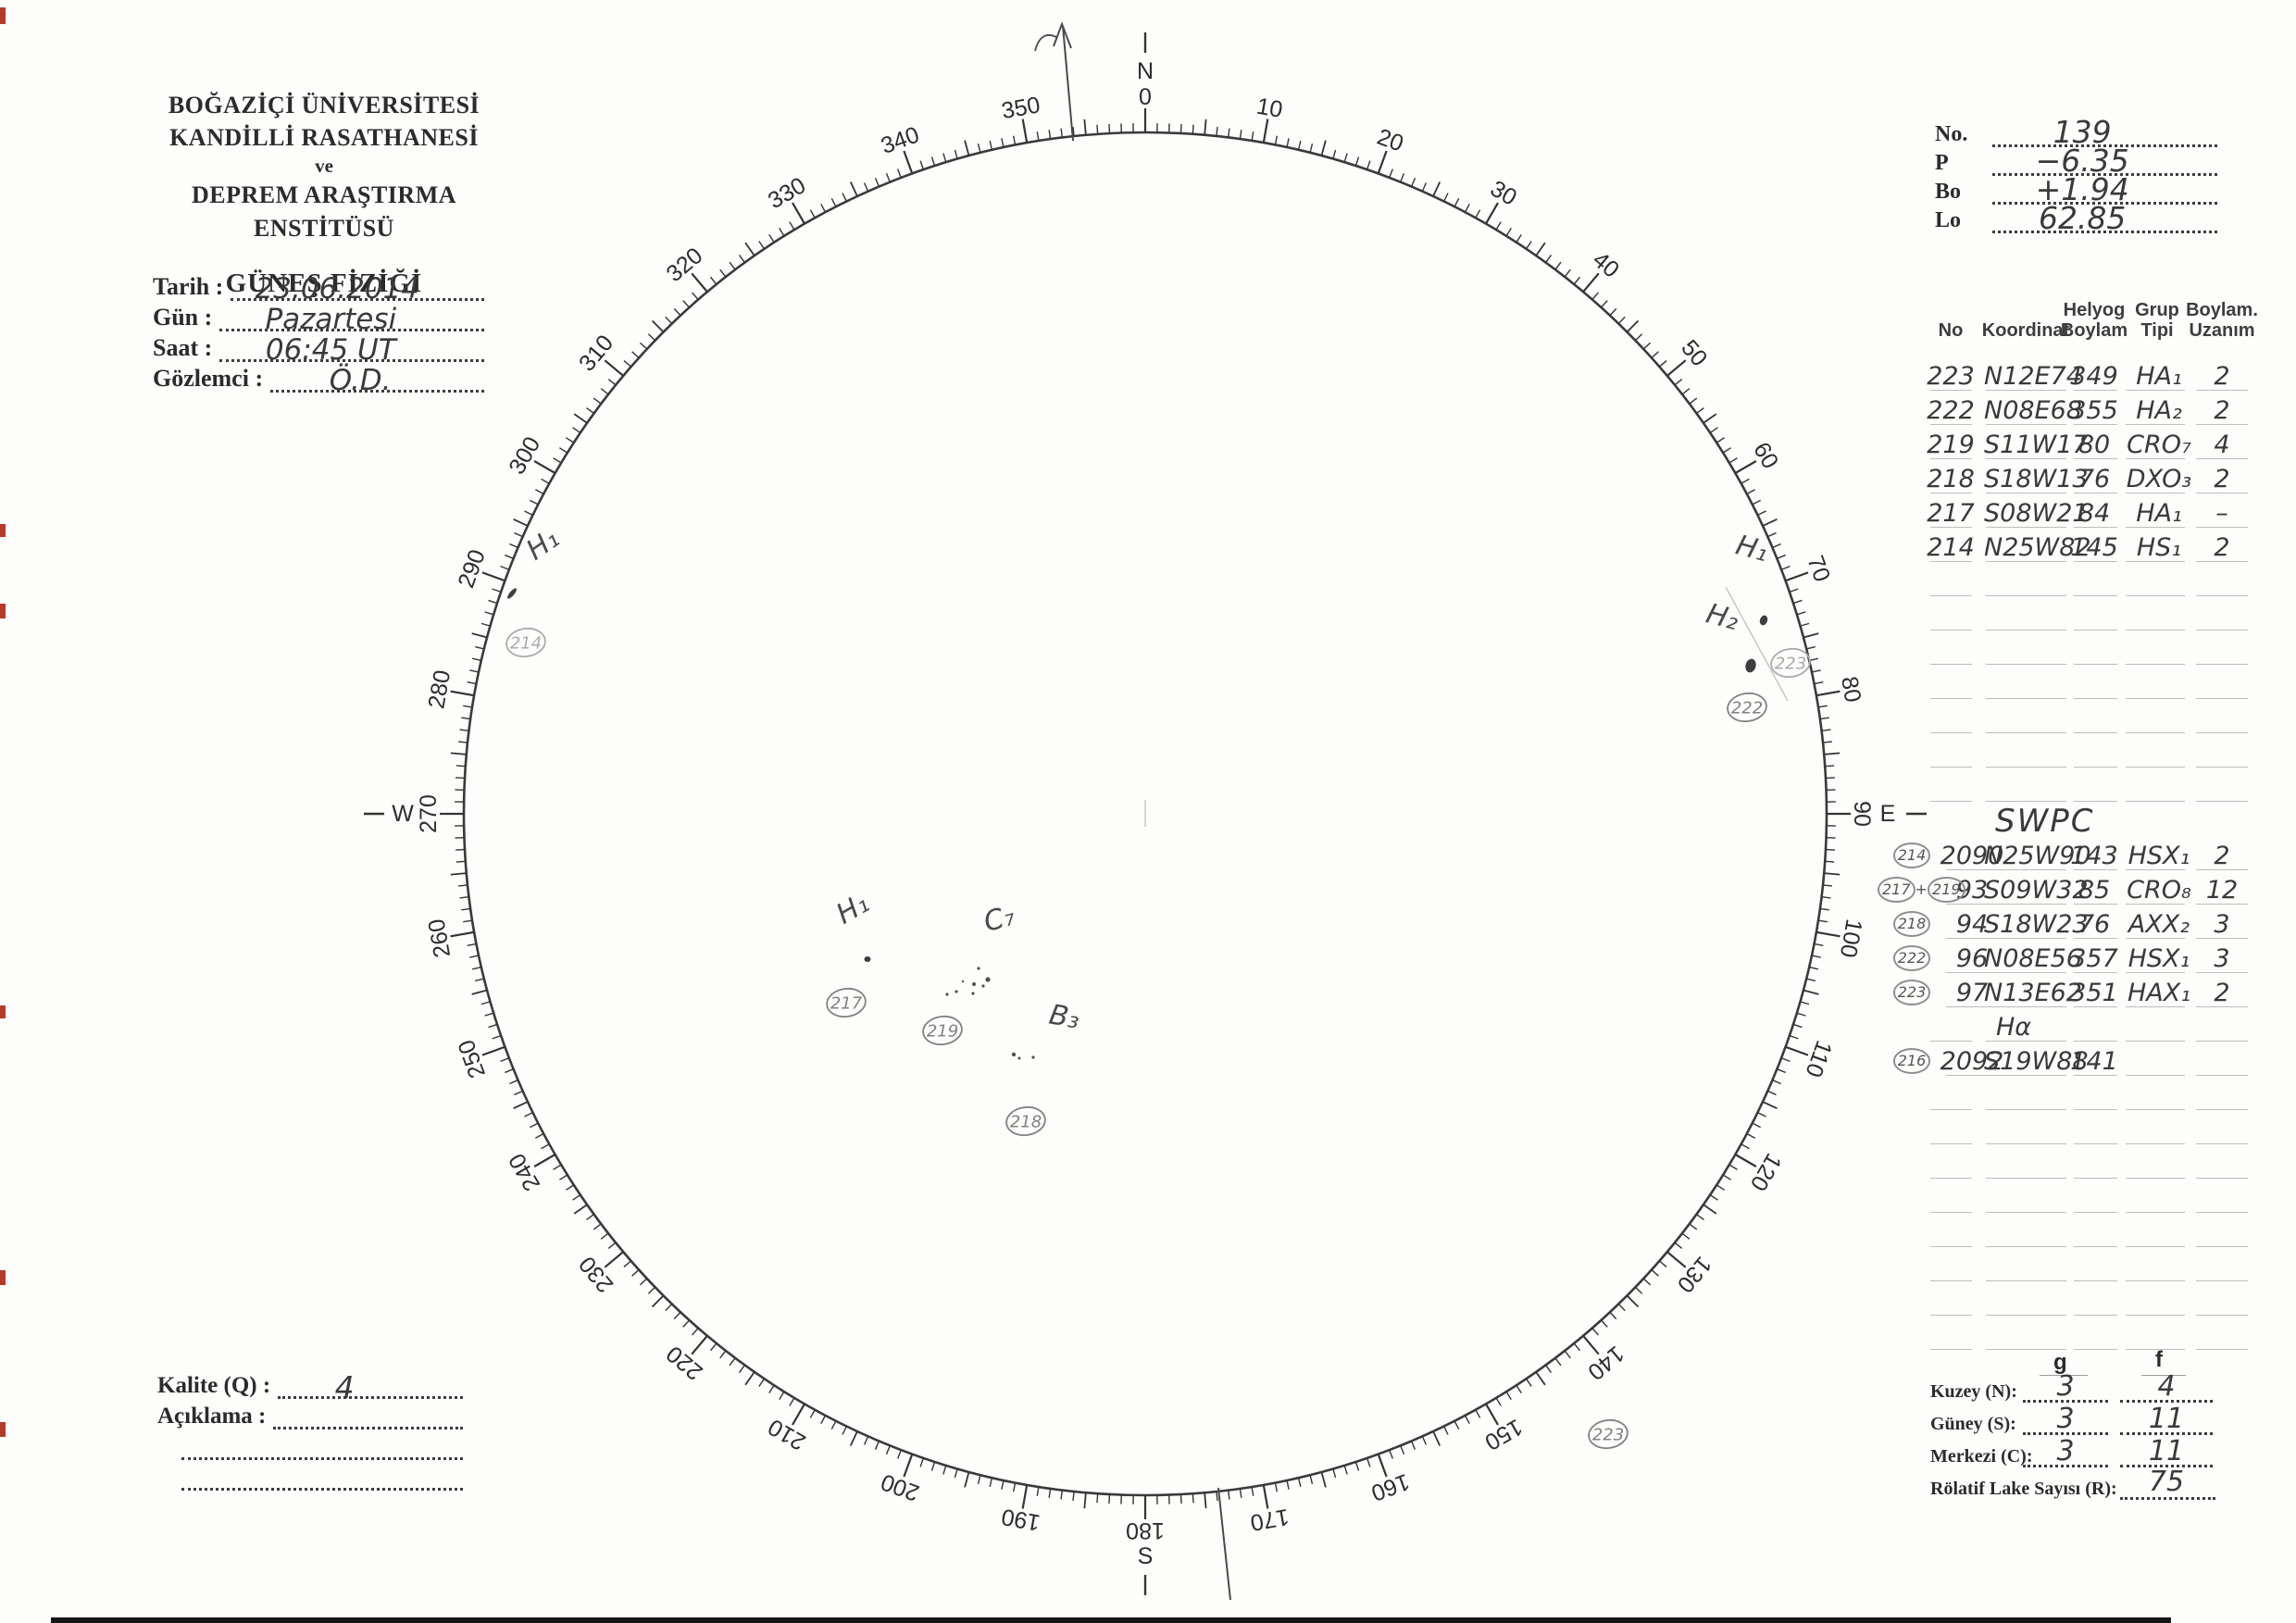 The image size is (2296, 1623). I want to click on degree-label: 40, so click(1606, 264).